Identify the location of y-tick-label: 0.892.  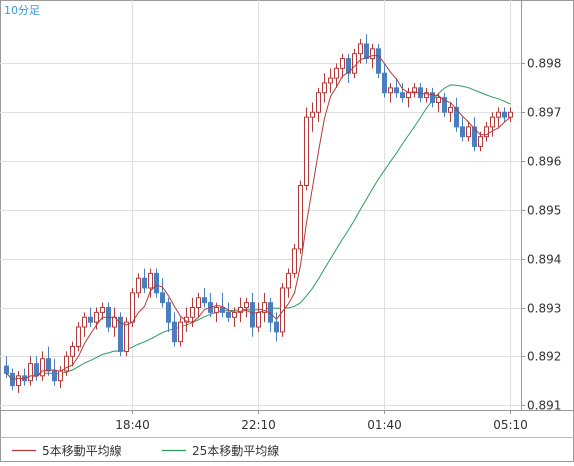
(544, 357).